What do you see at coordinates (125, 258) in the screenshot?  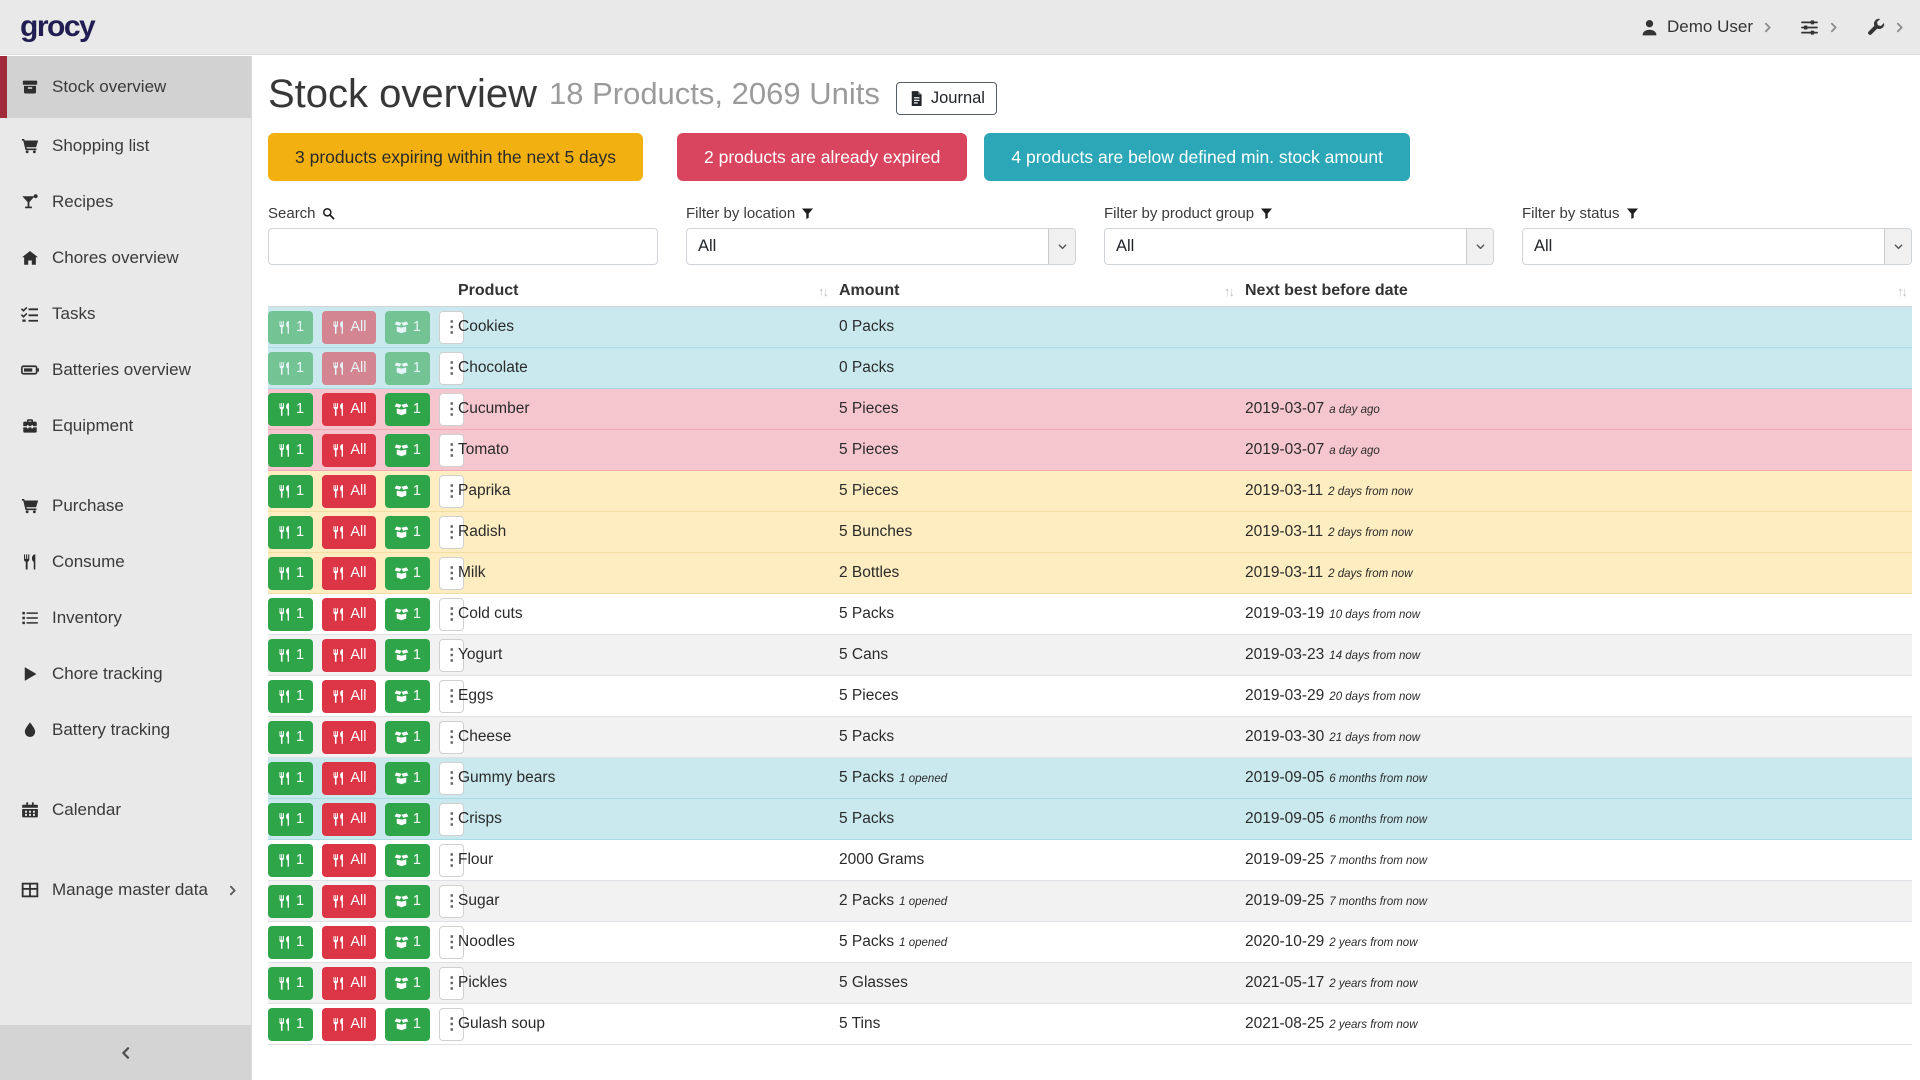 I see `sidebar-item-chores-overview: Chores overview` at bounding box center [125, 258].